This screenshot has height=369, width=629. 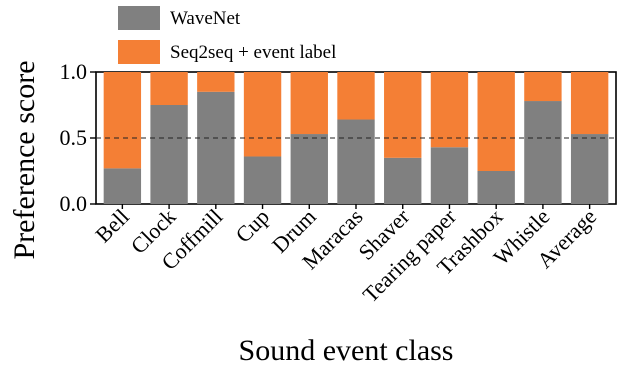 What do you see at coordinates (589, 169) in the screenshot?
I see `bar-wavenet-average` at bounding box center [589, 169].